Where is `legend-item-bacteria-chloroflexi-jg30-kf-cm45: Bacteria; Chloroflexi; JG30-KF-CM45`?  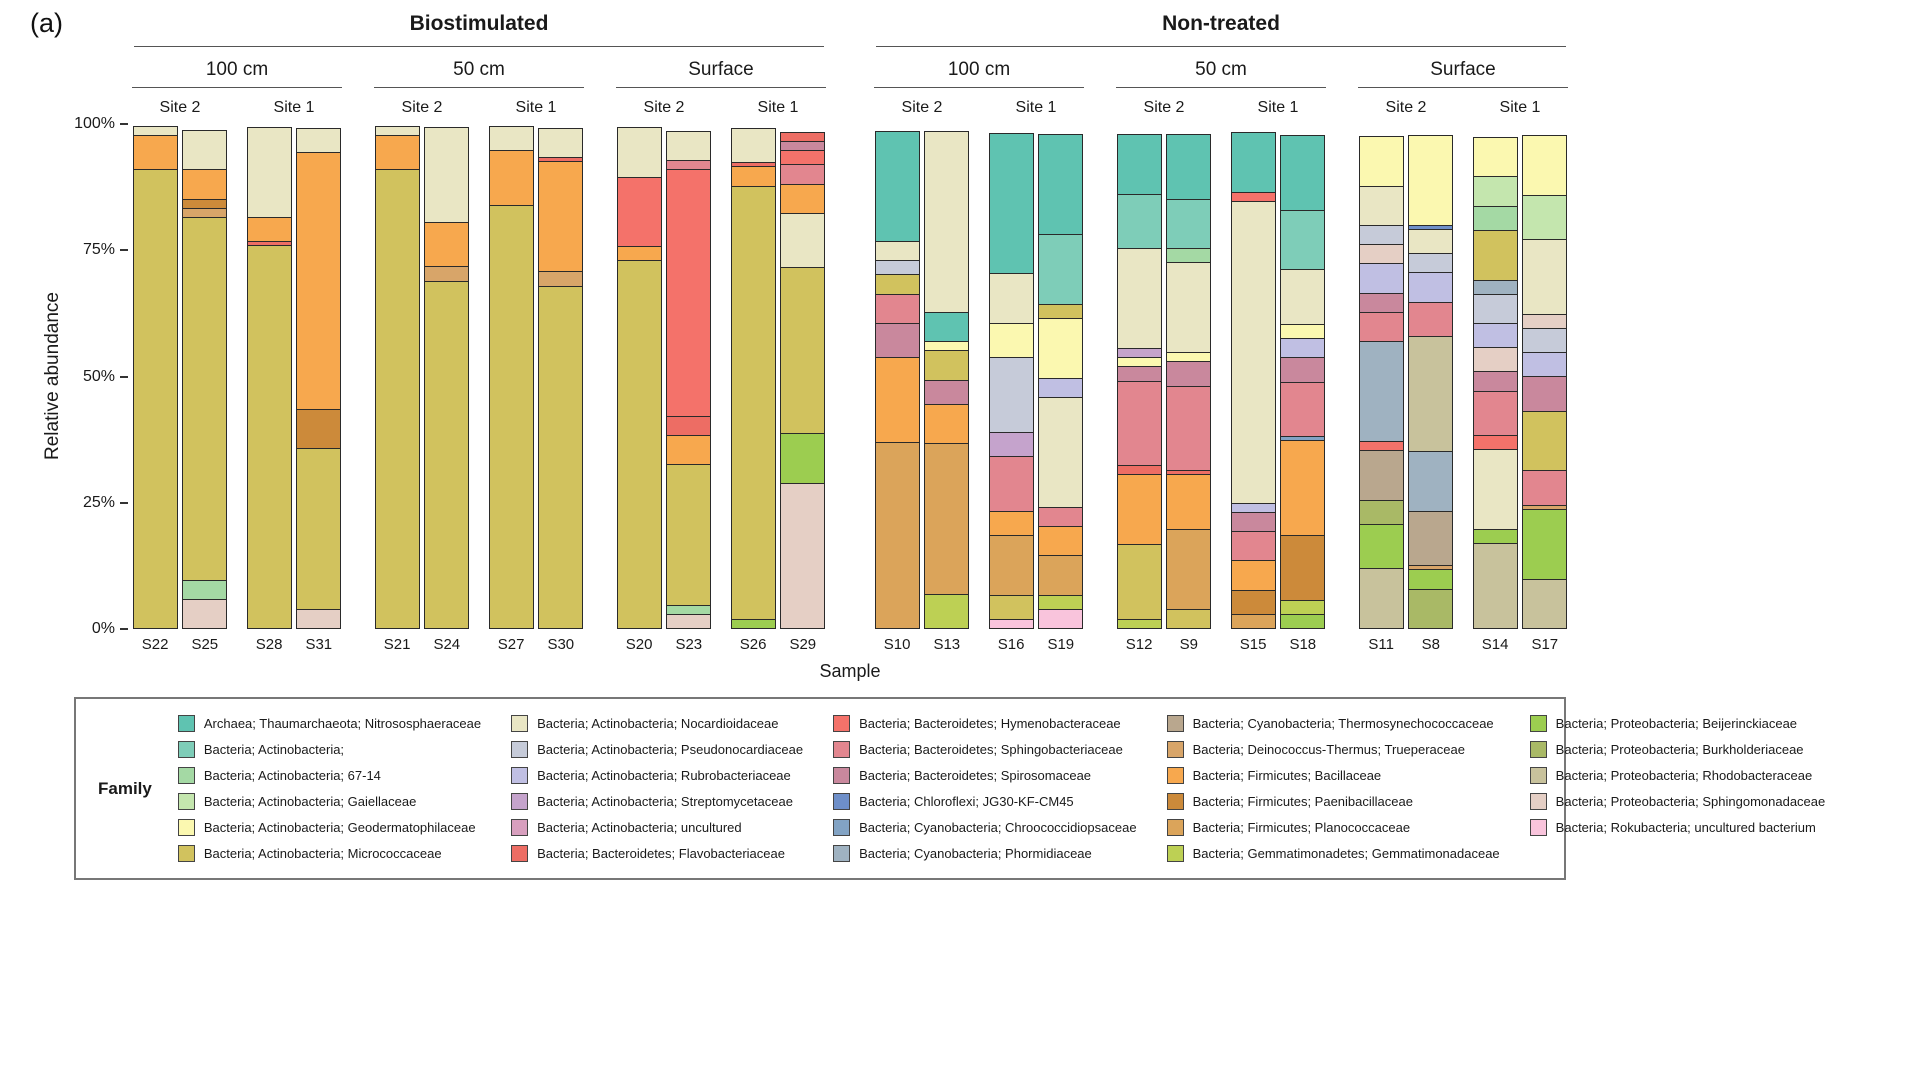 legend-item-bacteria-chloroflexi-jg30-kf-cm45: Bacteria; Chloroflexi; JG30-KF-CM45 is located at coordinates (985, 801).